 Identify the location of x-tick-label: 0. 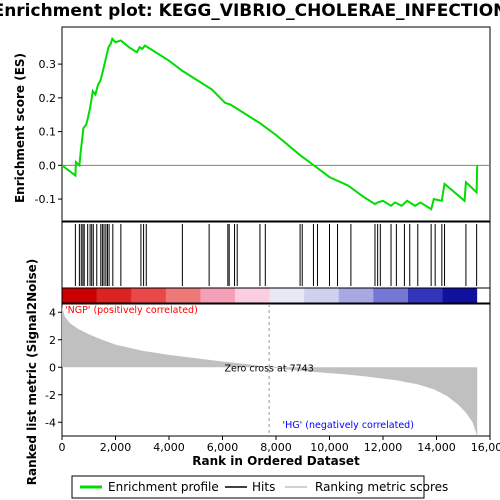
(62, 447).